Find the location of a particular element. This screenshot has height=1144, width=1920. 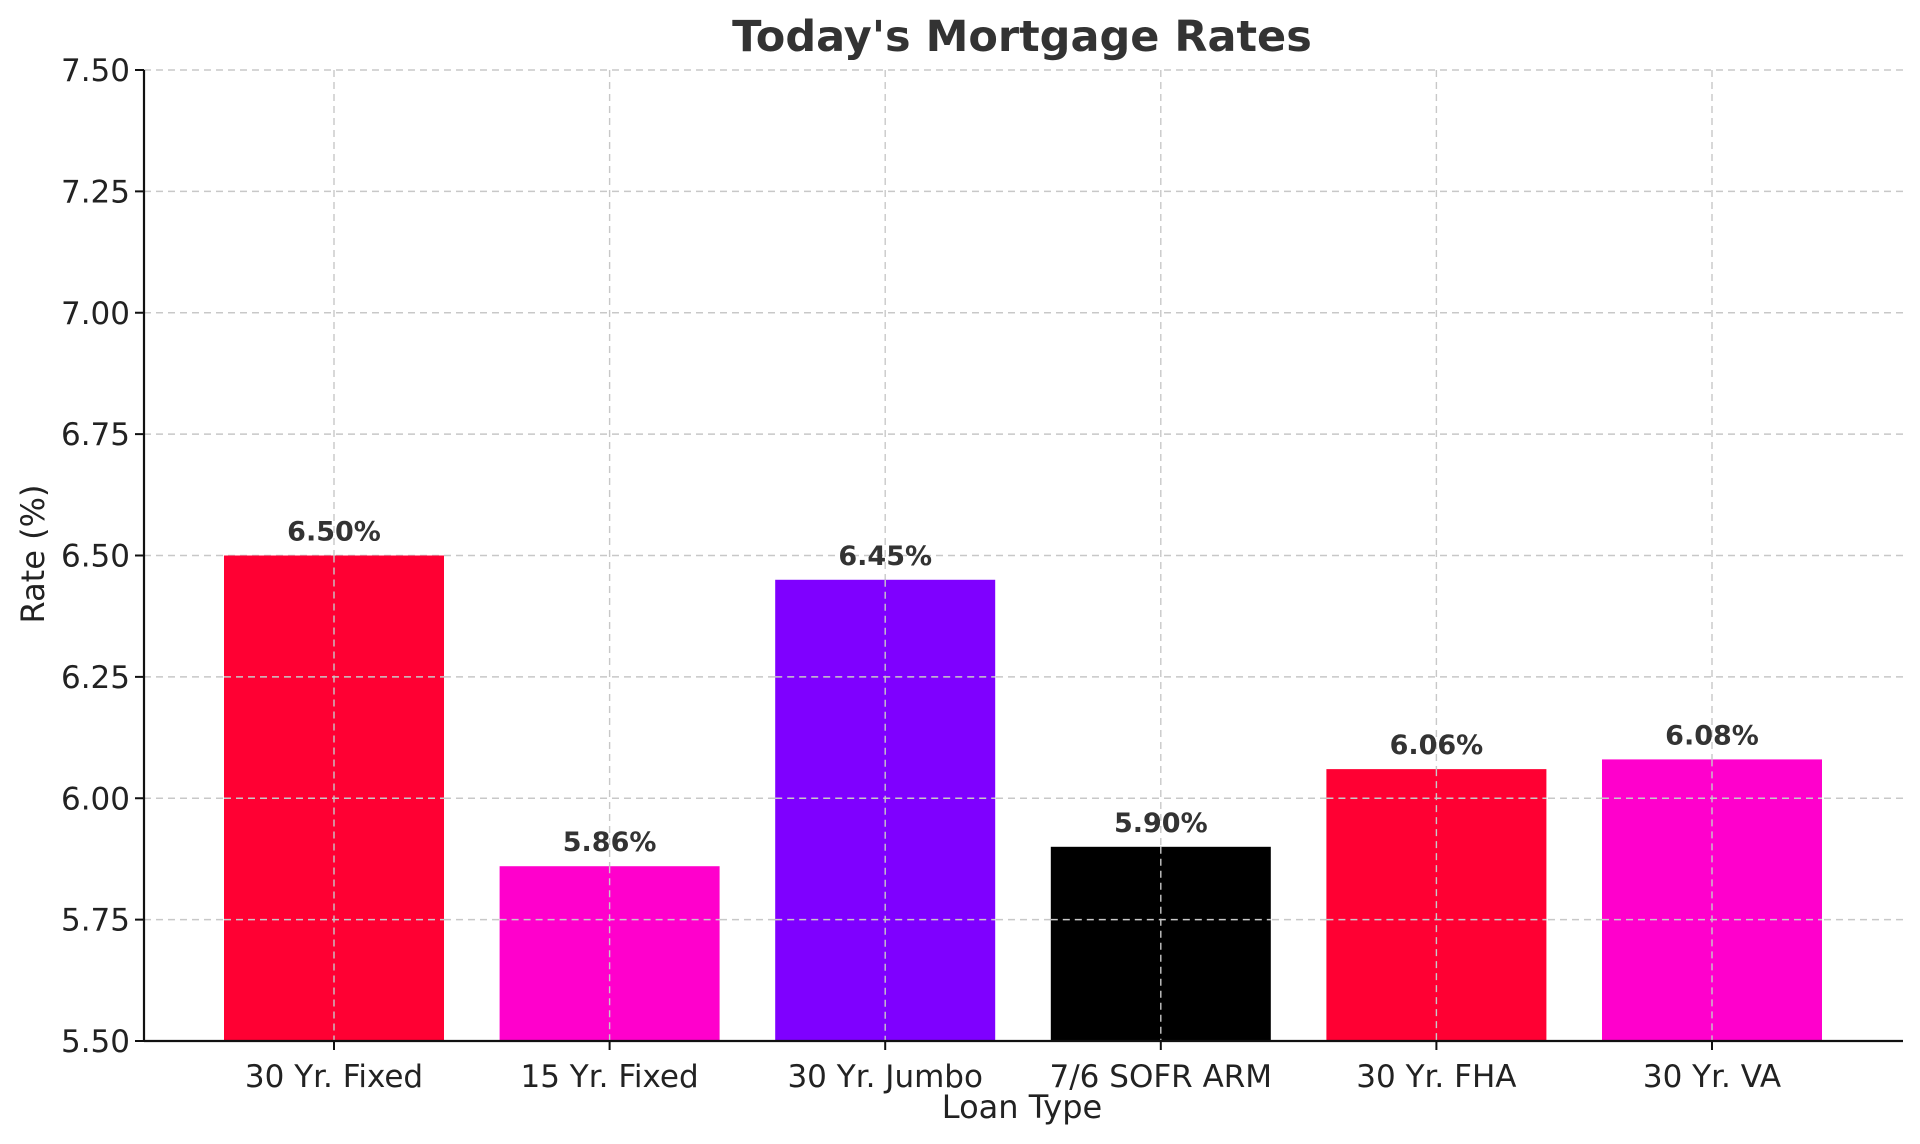

bar-value-label: 6.06% is located at coordinates (1437, 745).